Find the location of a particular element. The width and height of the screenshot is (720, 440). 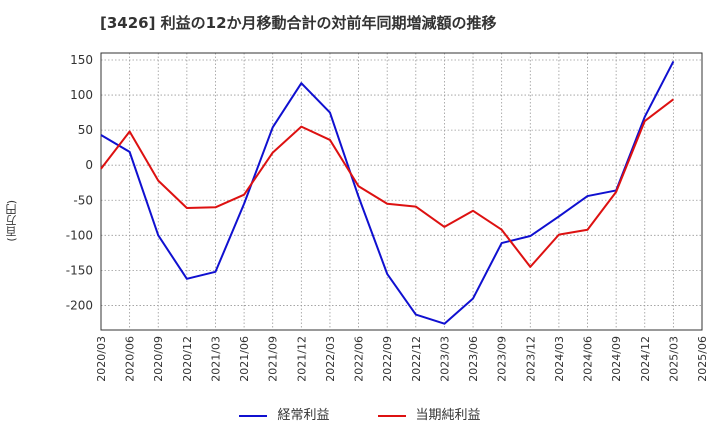

y-tick-label: -150 is located at coordinates (79, 270).